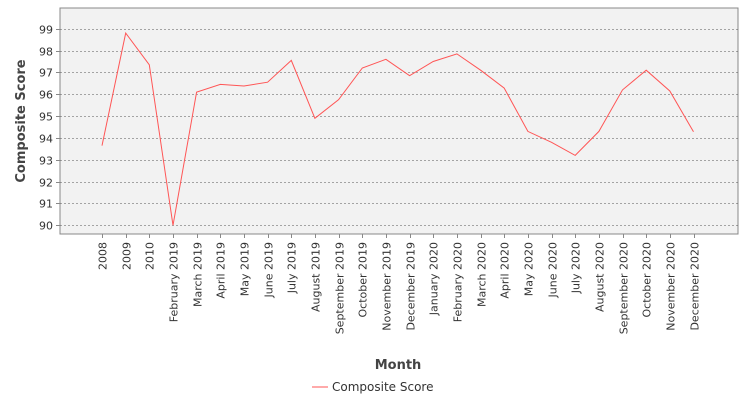 This screenshot has height=400, width=750. Describe the element at coordinates (103, 256) in the screenshot. I see `x-tick-label: 2008` at that location.